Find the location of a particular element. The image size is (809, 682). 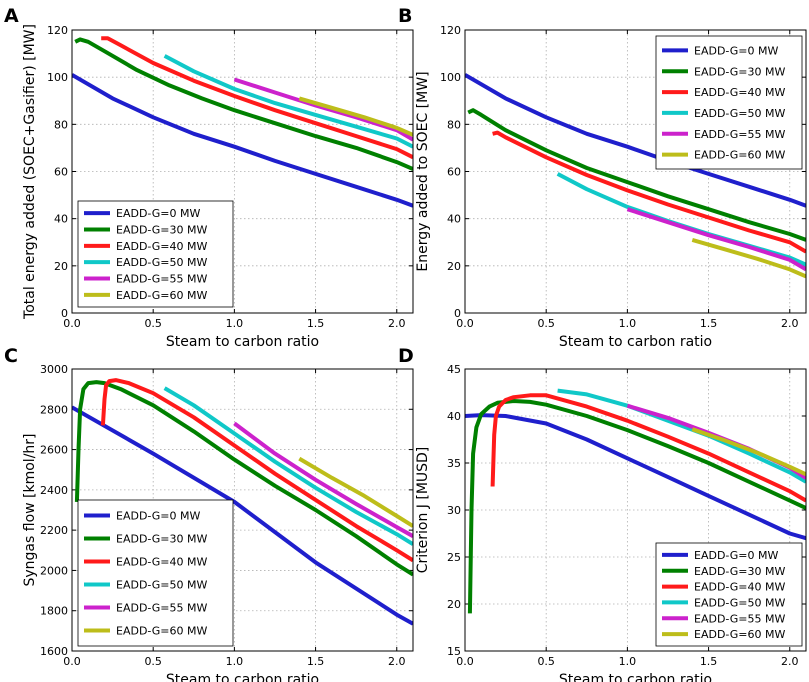

y-tick-label: 2800 is located at coordinates (54, 409).